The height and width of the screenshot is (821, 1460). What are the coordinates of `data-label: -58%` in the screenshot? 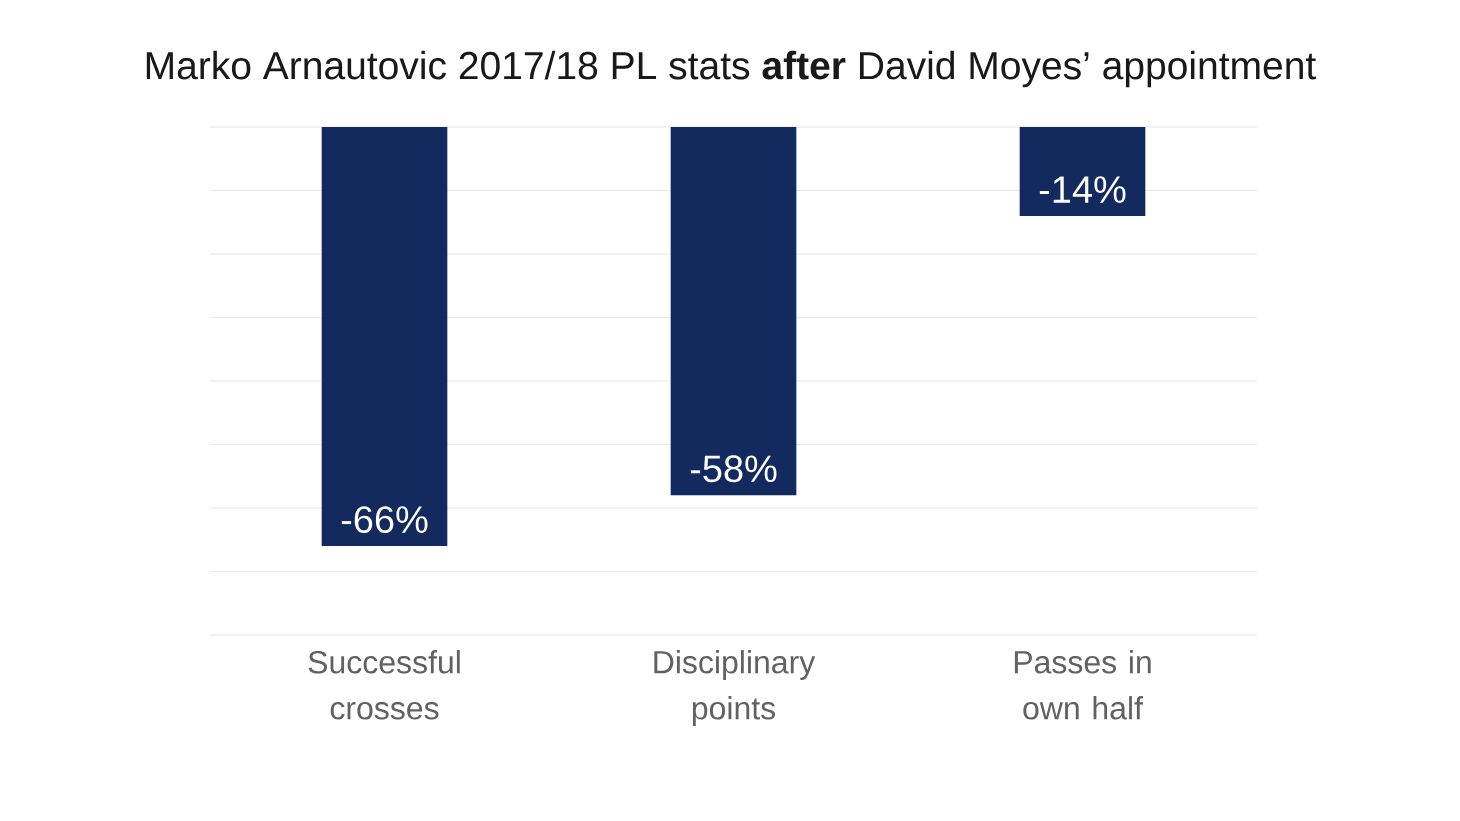 It's located at (733, 469).